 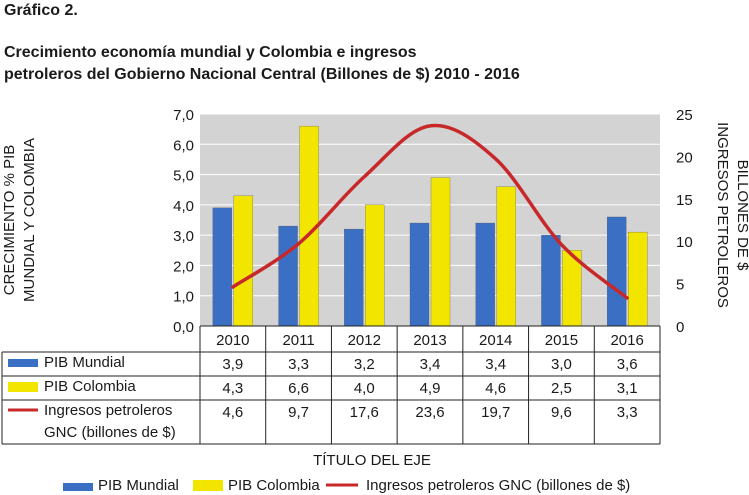 What do you see at coordinates (680, 285) in the screenshot?
I see `right-y-tick-label: 5` at bounding box center [680, 285].